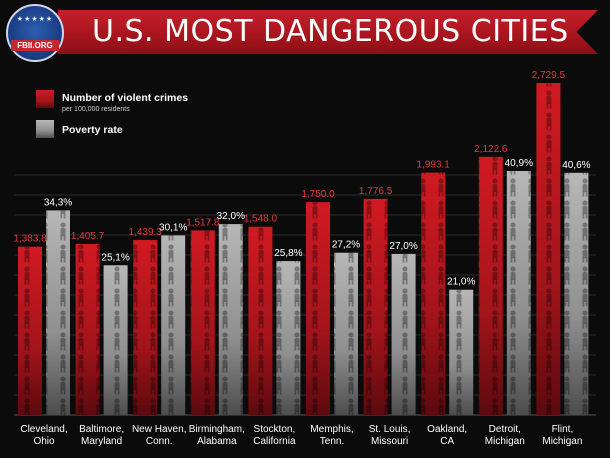 Image resolution: width=610 pixels, height=458 pixels. I want to click on logo-stars-icon: ★★★★★, so click(35, 19).